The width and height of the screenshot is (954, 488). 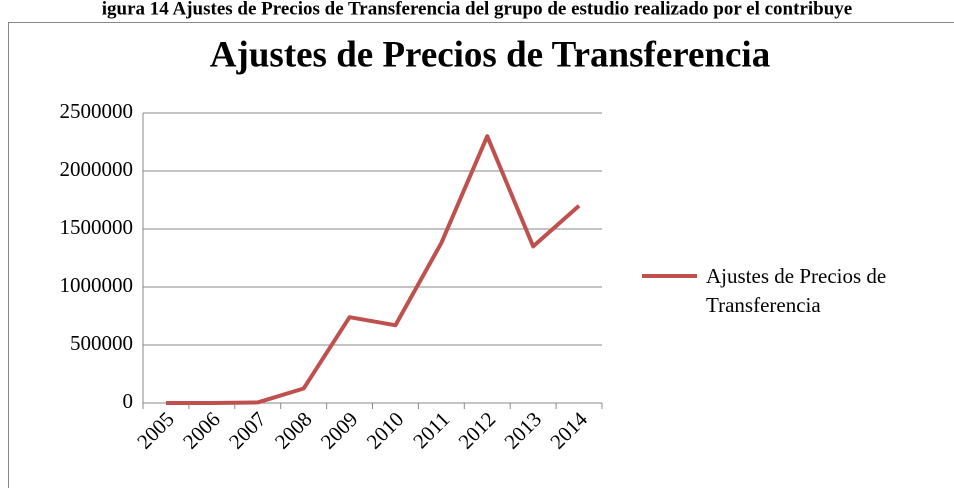 I want to click on y-tick-label: 0, so click(x=128, y=401).